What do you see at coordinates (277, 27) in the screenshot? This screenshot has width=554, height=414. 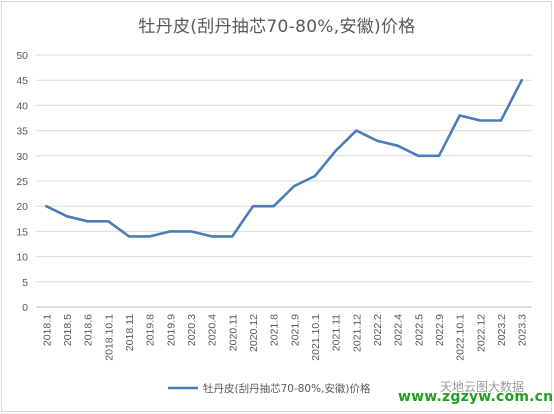 I see `chart-title: 牡丹皮(刮丹抽芯70-80%,安徽)价格` at bounding box center [277, 27].